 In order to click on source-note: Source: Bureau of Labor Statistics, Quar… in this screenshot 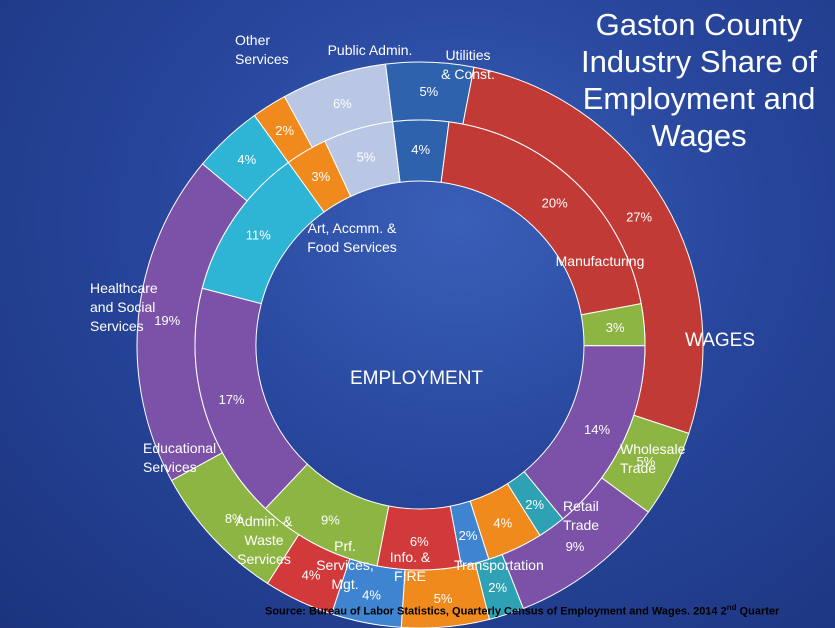, I will do `click(522, 610)`.